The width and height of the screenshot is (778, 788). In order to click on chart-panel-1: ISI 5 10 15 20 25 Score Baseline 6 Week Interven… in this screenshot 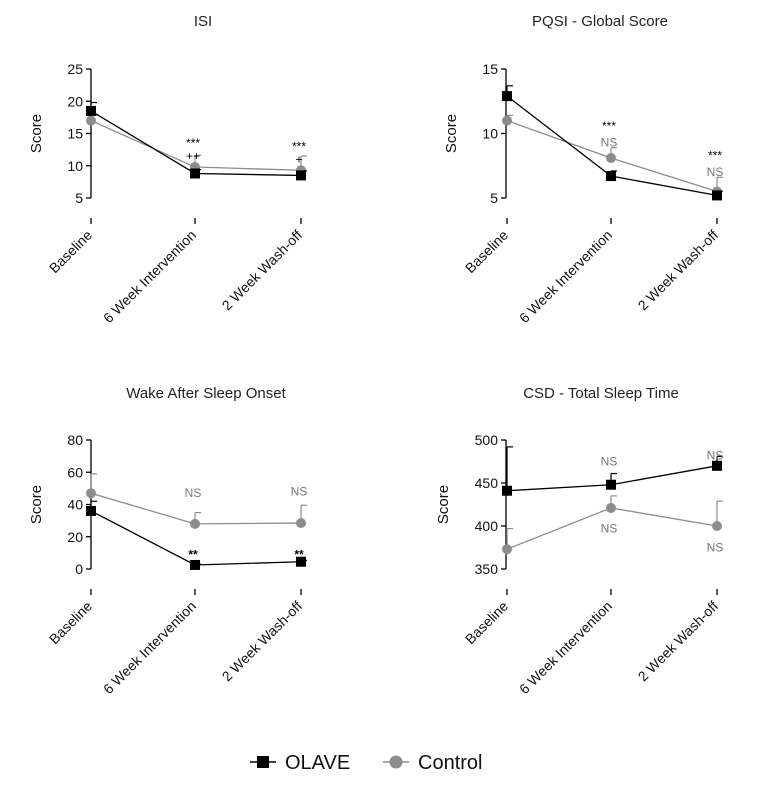, I will do `click(167, 169)`.